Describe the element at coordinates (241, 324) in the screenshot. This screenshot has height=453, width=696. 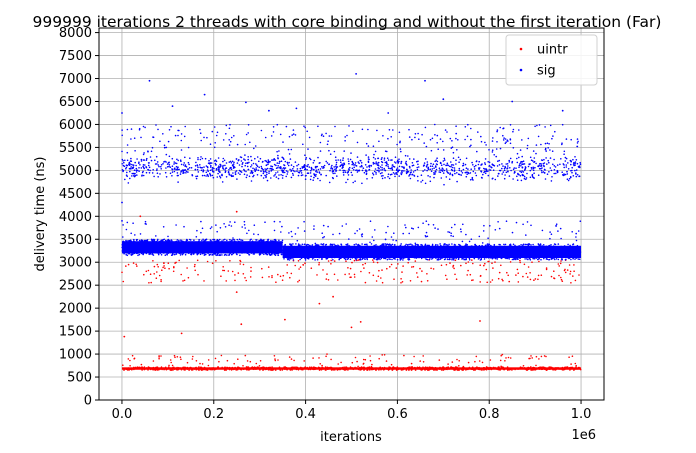
I see `outlier-point` at that location.